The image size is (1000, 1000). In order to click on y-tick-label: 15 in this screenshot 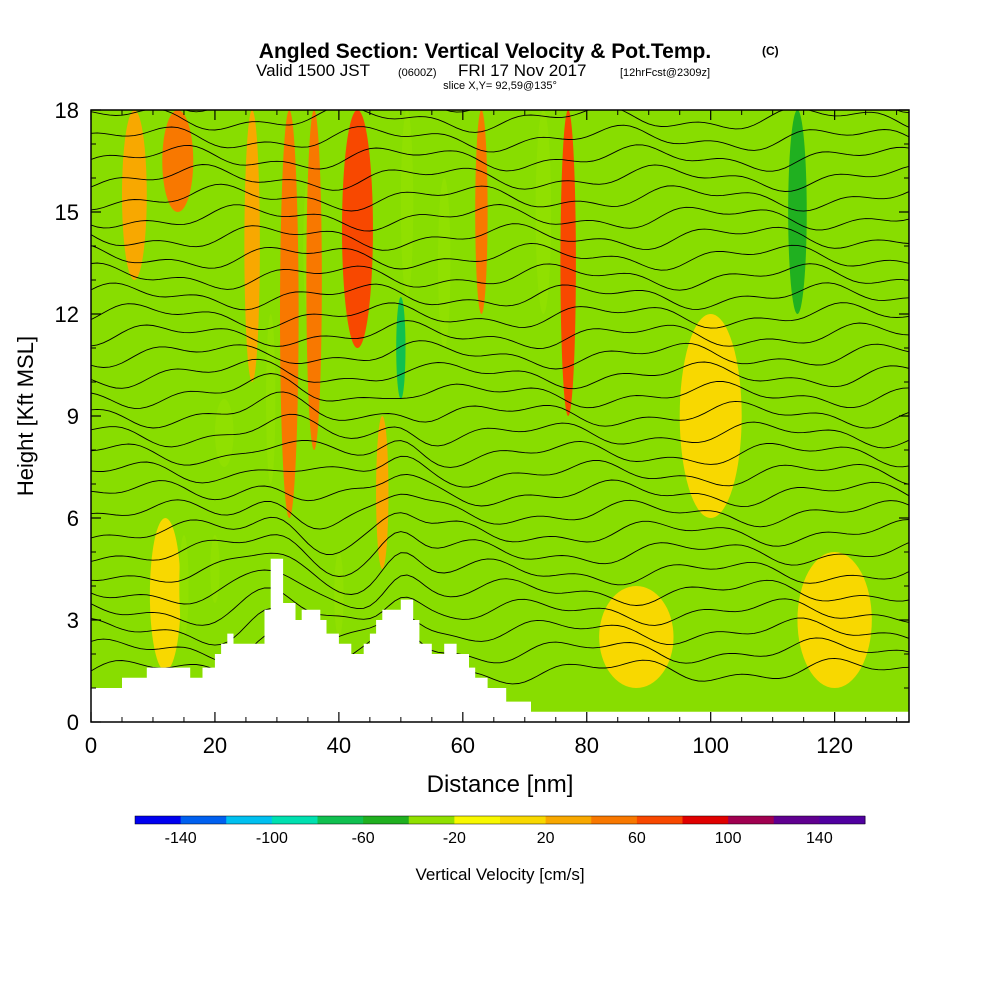, I will do `click(67, 212)`.